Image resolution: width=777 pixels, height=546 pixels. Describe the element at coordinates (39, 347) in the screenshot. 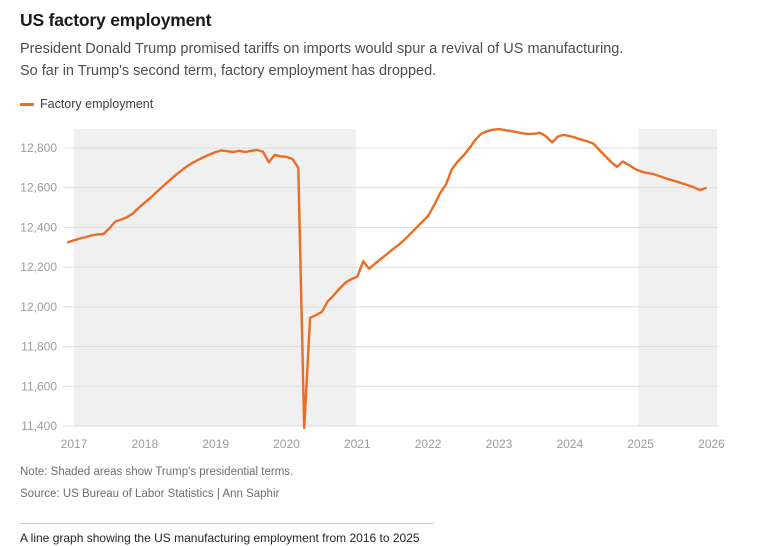

I see `y-tick-label: 11,800` at that location.